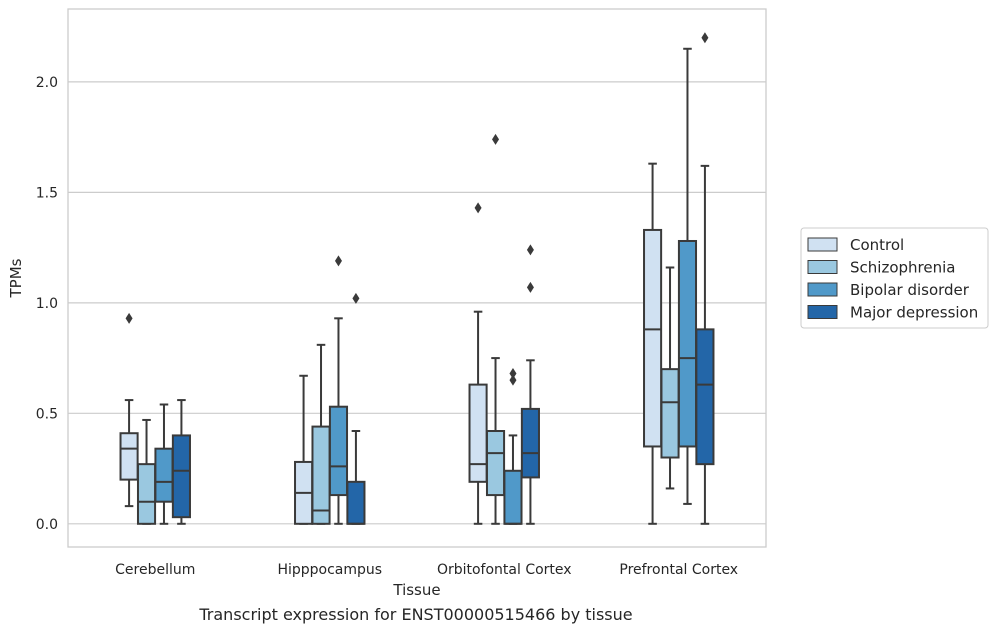  I want to click on y-tick-label: 0.0, so click(47, 525).